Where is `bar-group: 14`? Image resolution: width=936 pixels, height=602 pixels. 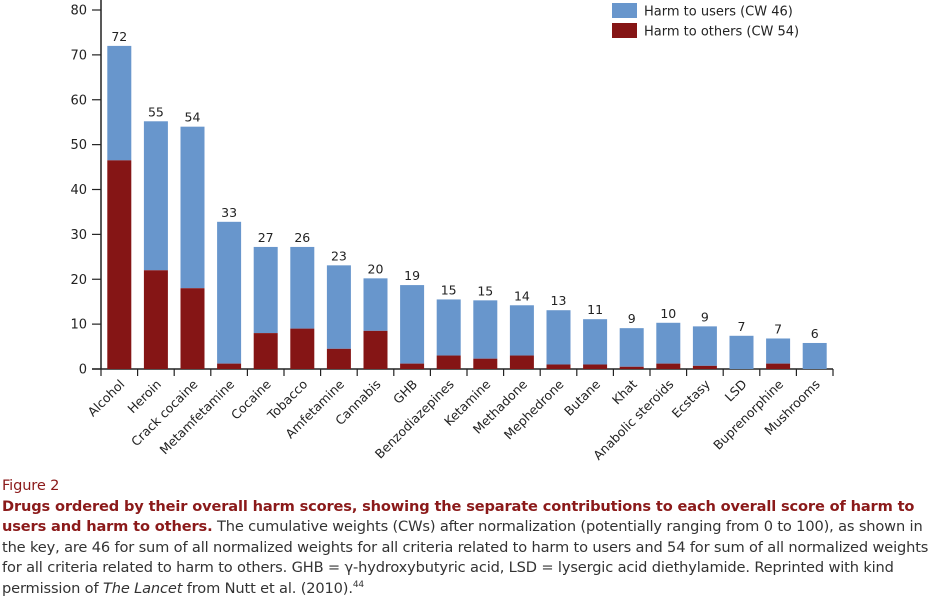
bar-group: 14 is located at coordinates (521, 328).